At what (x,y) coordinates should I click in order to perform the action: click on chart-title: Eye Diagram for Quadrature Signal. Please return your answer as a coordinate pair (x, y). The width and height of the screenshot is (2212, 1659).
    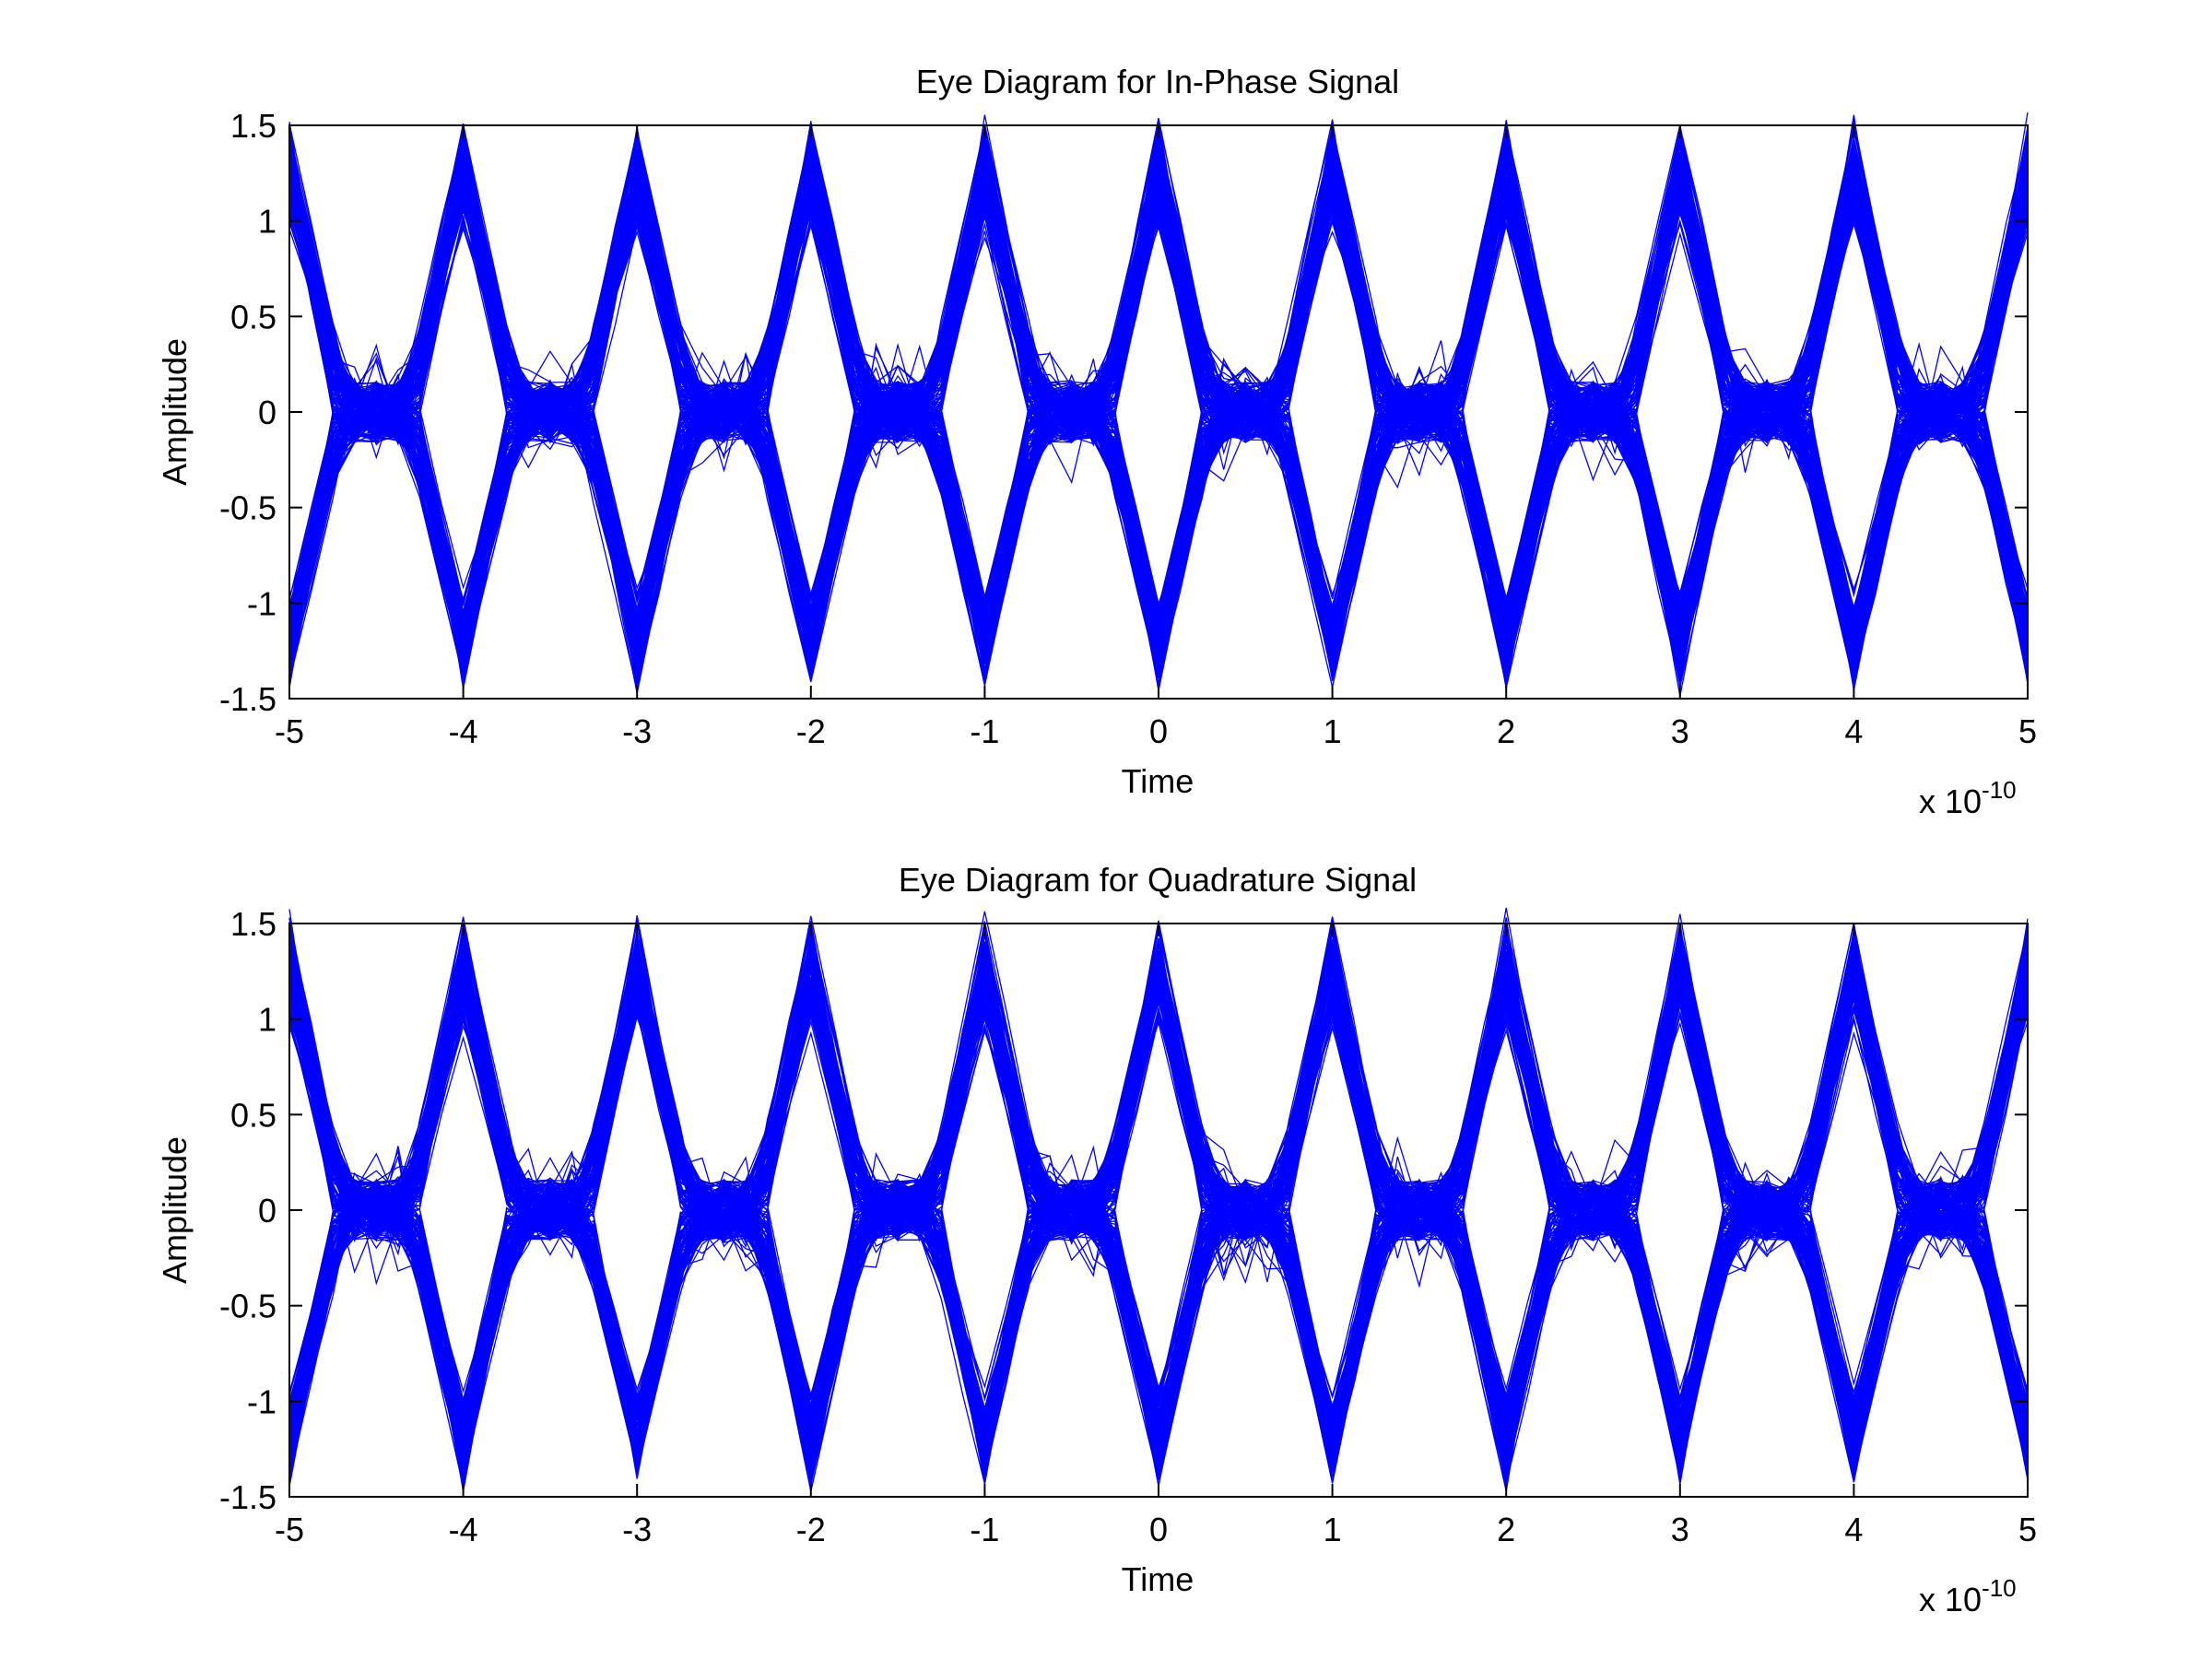
    Looking at the image, I should click on (1158, 880).